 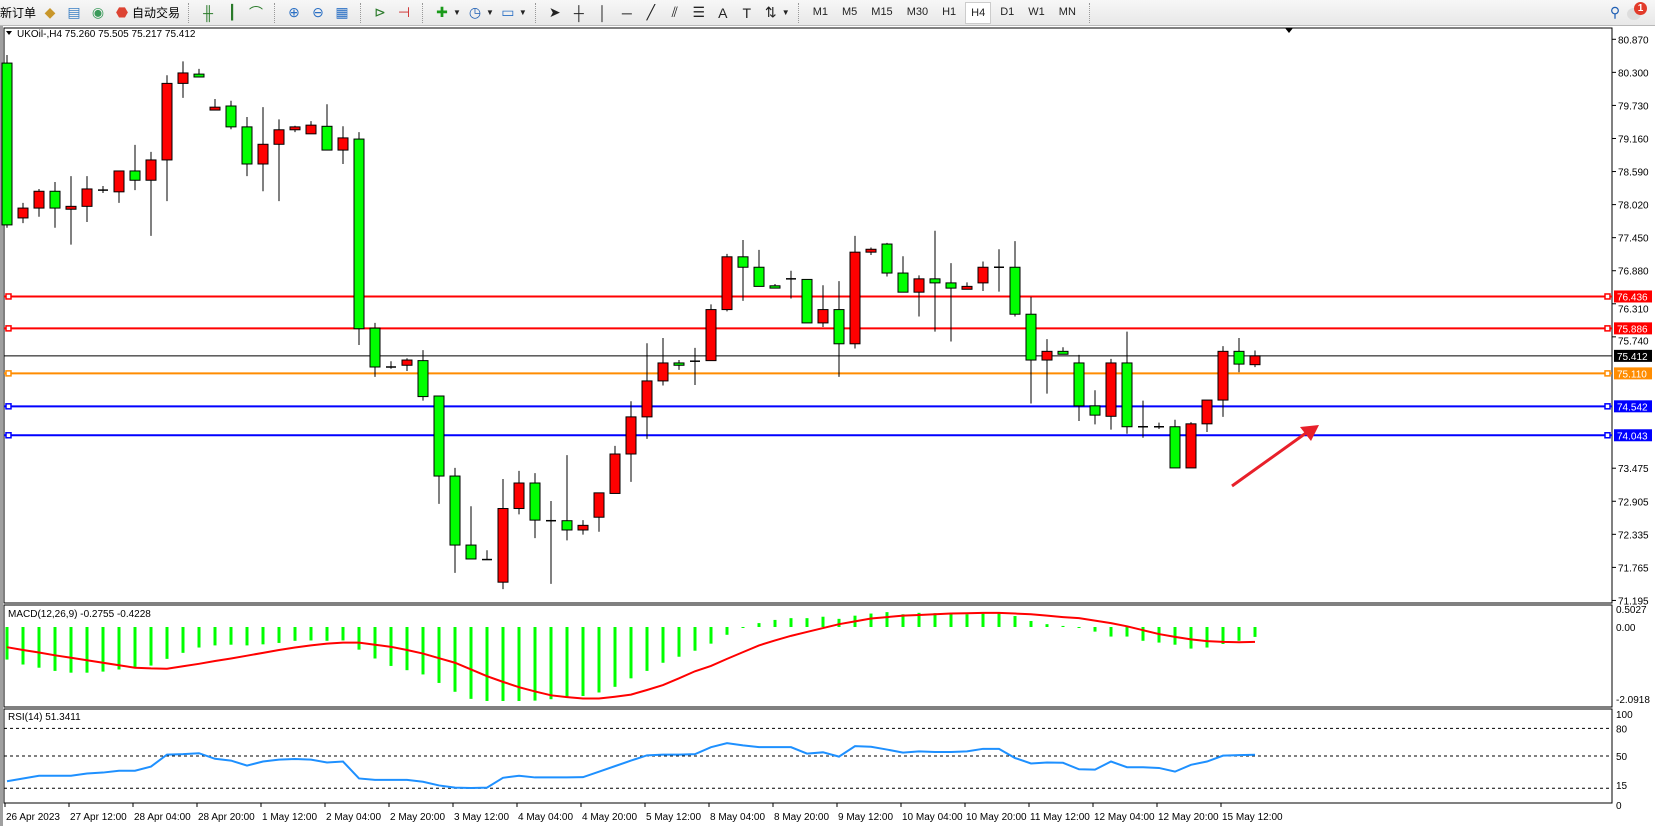 I want to click on text-icon: A, so click(x=723, y=12).